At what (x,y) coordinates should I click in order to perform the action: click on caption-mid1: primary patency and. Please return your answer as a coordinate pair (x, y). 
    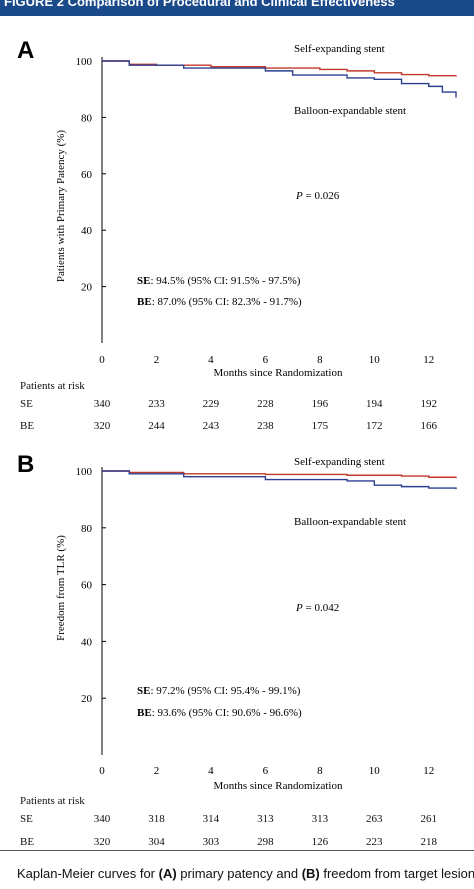
    Looking at the image, I should click on (239, 873).